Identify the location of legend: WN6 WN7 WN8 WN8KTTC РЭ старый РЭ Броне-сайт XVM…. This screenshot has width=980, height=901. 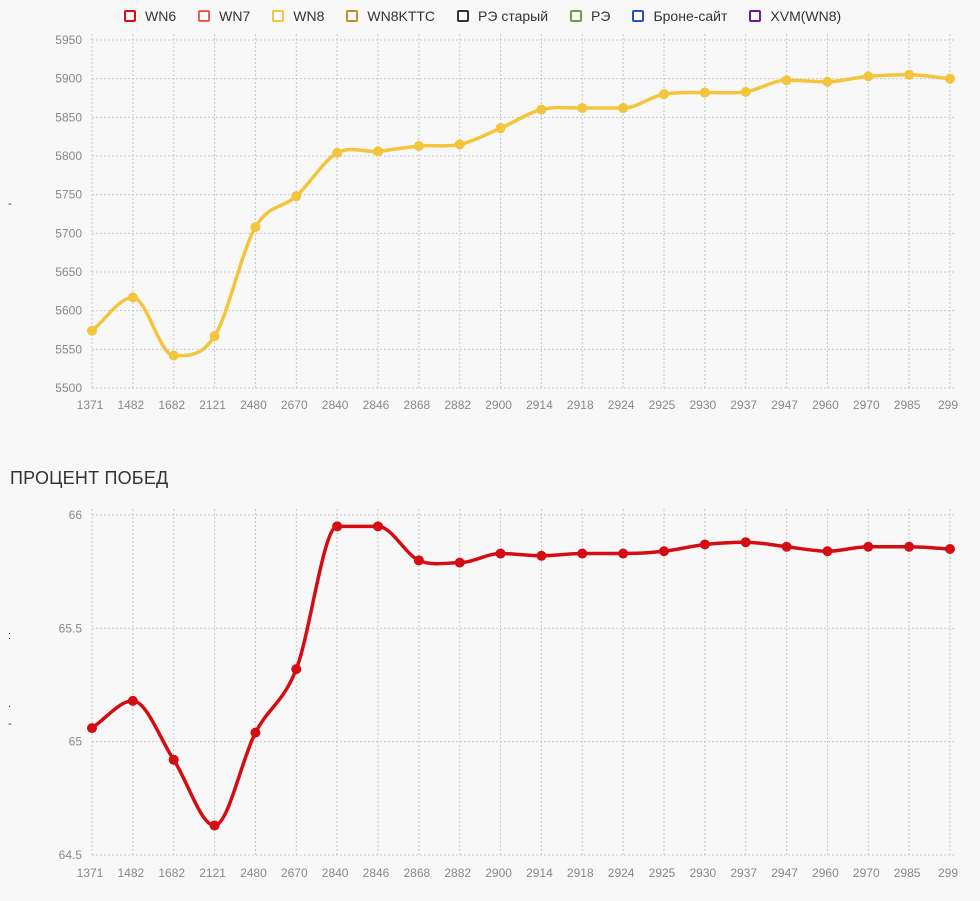
(490, 16).